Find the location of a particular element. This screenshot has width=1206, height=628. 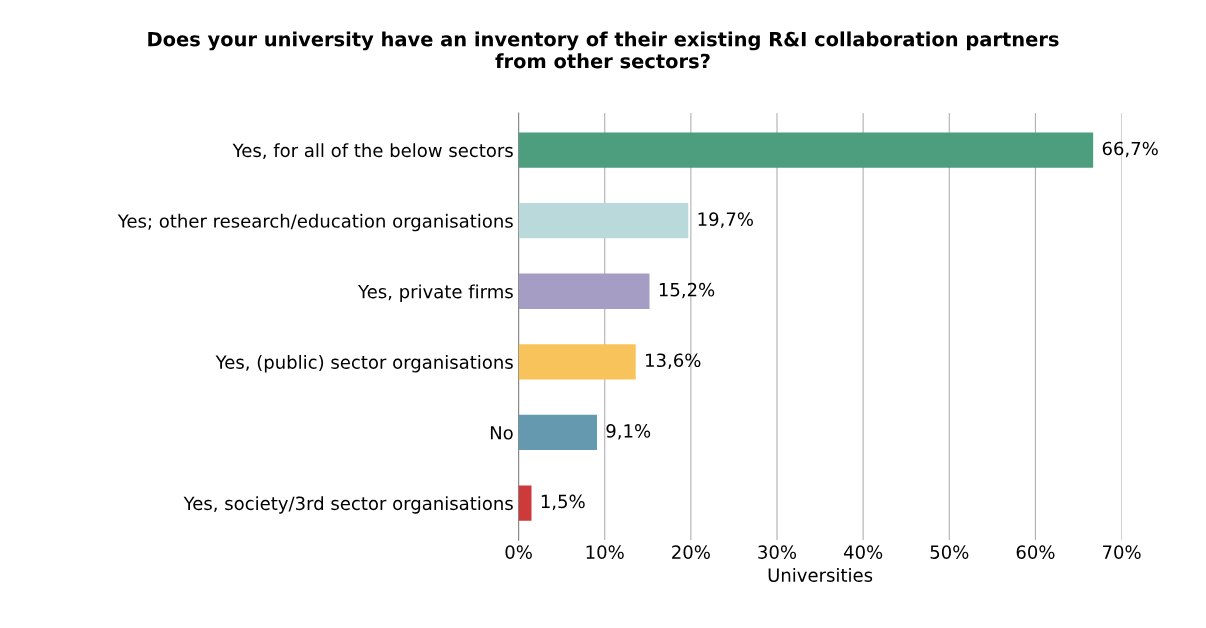

x-tick-label: 10% is located at coordinates (605, 552).